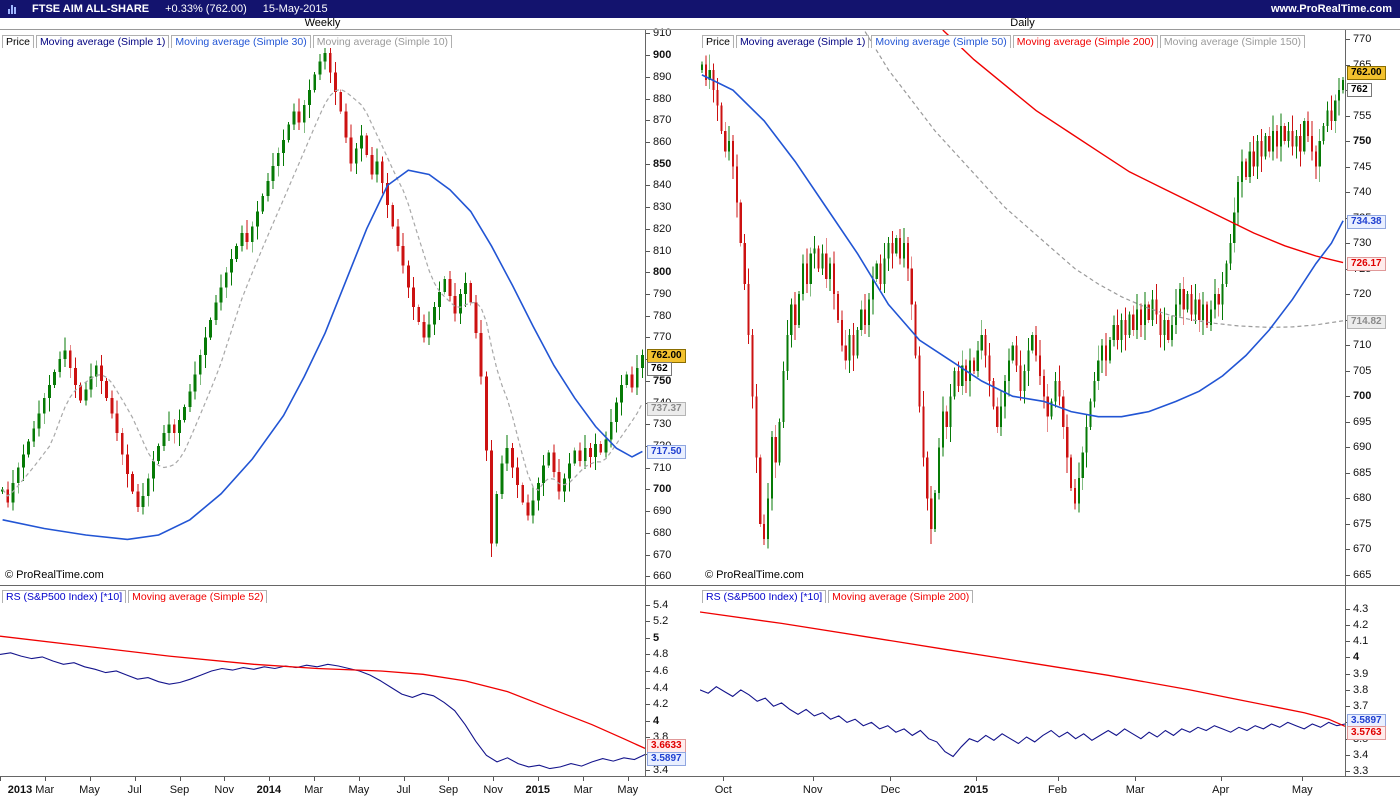 Image resolution: width=1400 pixels, height=801 pixels. Describe the element at coordinates (12, 9) in the screenshot. I see `chart-logo-icon` at that location.